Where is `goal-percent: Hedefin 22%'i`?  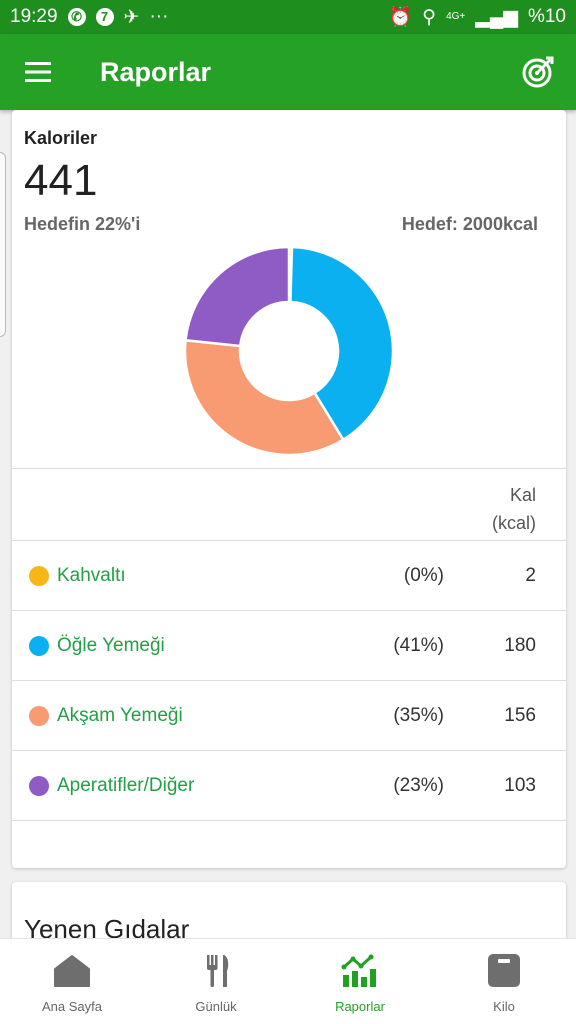
goal-percent: Hedefin 22%'i is located at coordinates (82, 224).